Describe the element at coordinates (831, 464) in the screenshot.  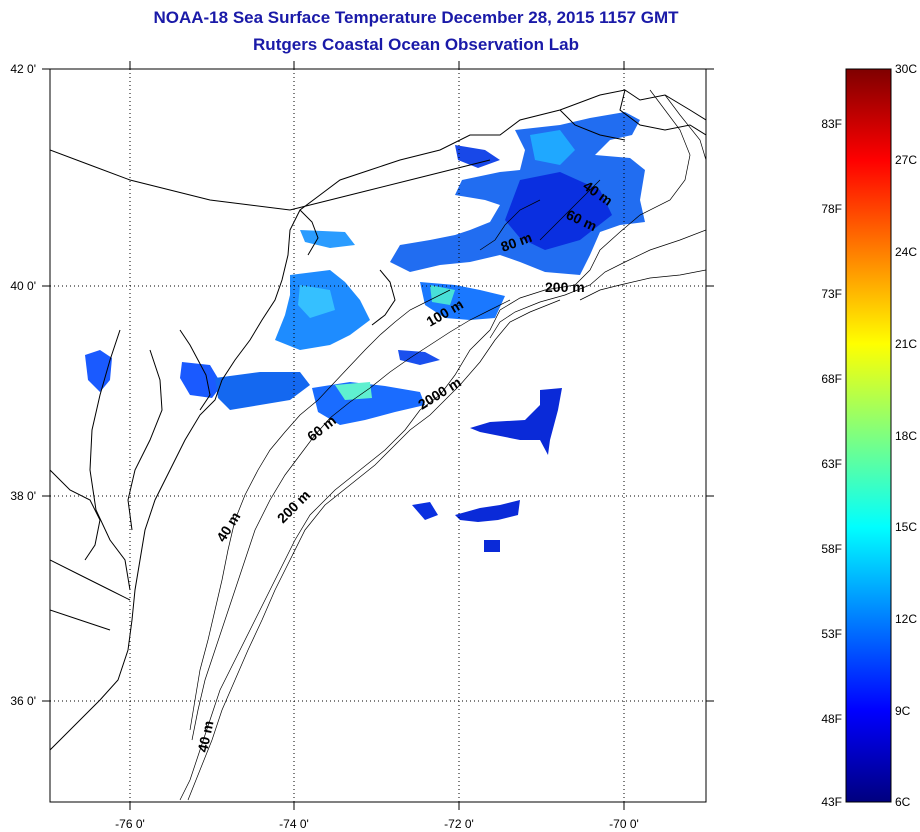
I see `colorbar-fahrenheit-label: 63F` at that location.